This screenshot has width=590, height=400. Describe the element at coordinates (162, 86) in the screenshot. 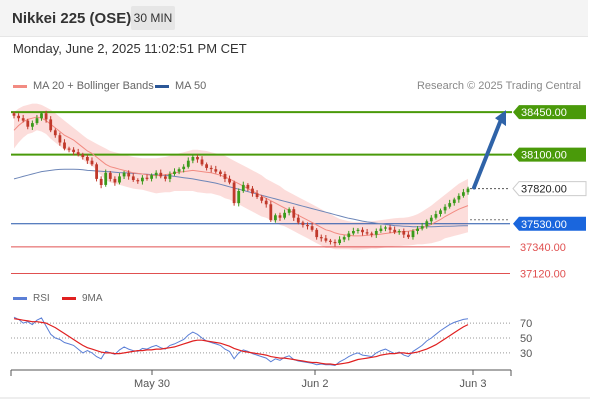

I see `ma50-swatch` at that location.